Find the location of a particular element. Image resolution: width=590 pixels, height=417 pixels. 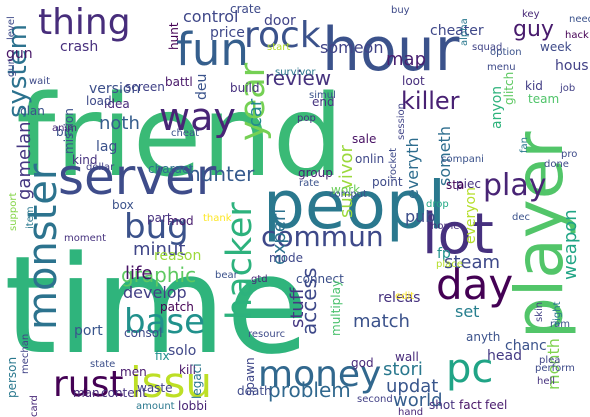

word-sta: sta is located at coordinates (455, 185).